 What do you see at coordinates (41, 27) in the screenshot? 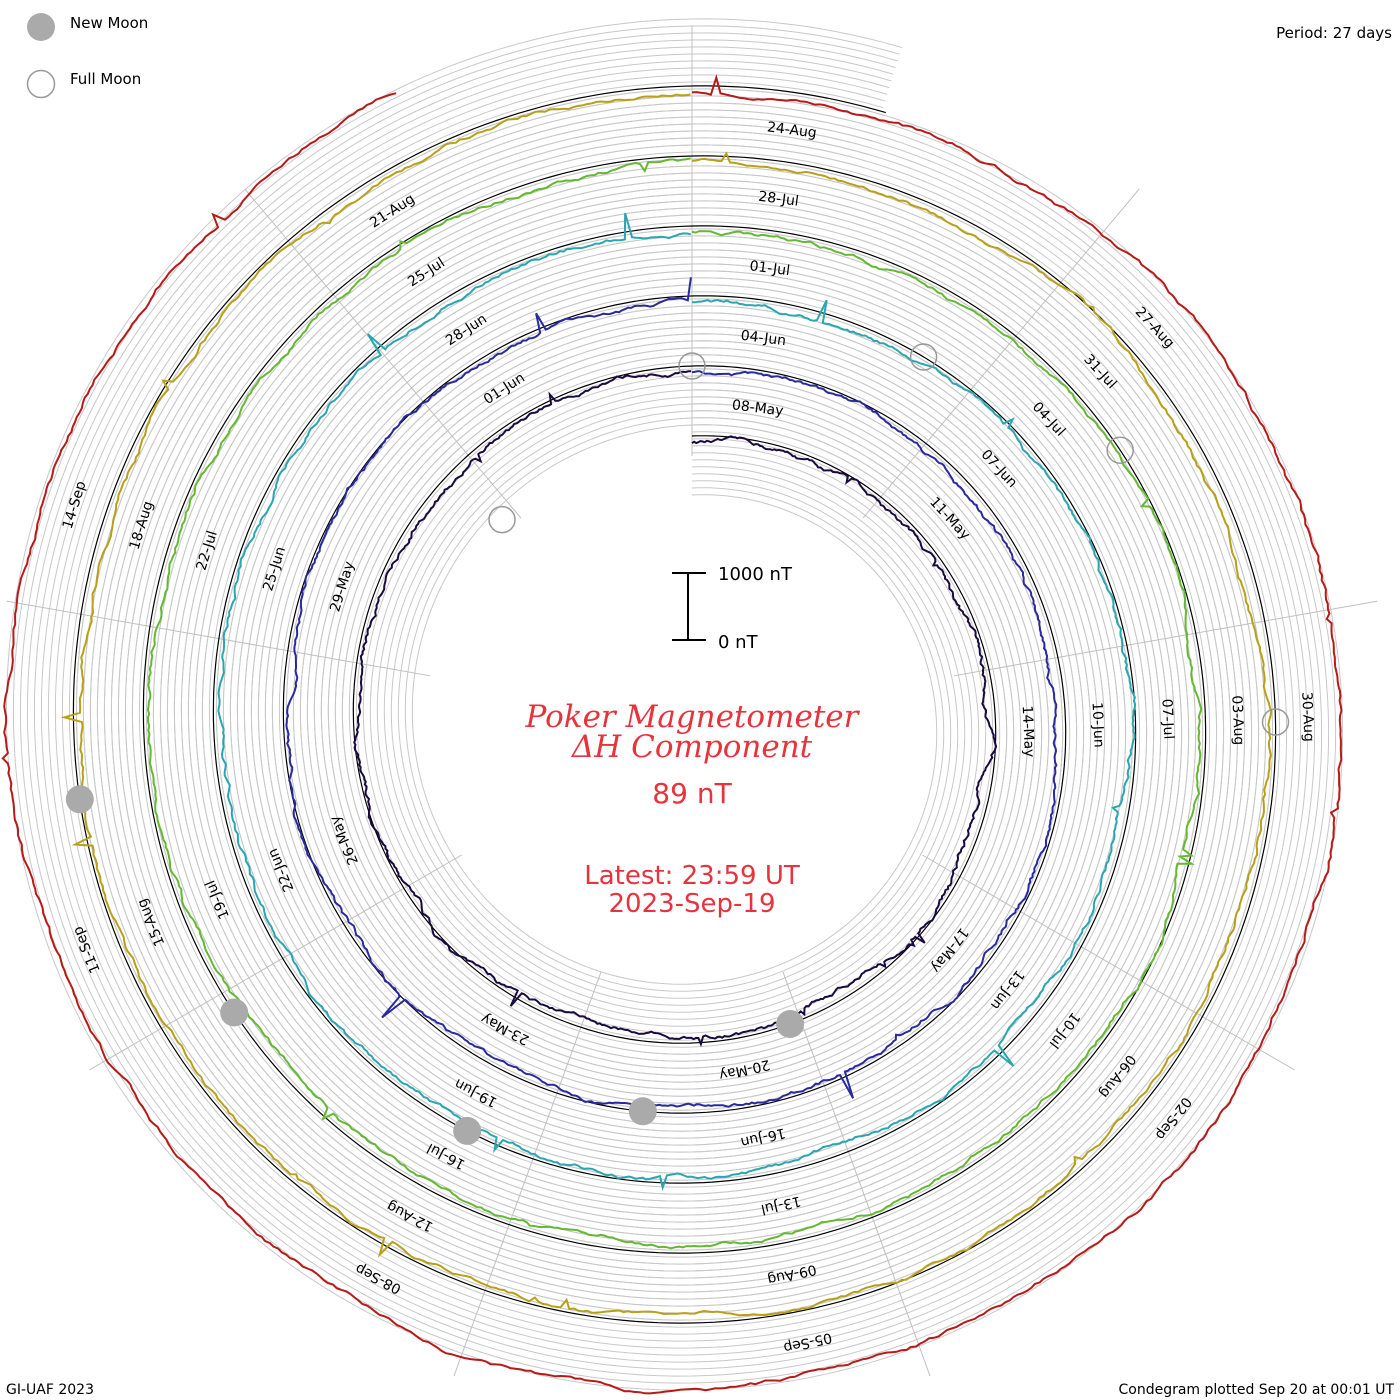
I see `new-moon-legend-icon` at bounding box center [41, 27].